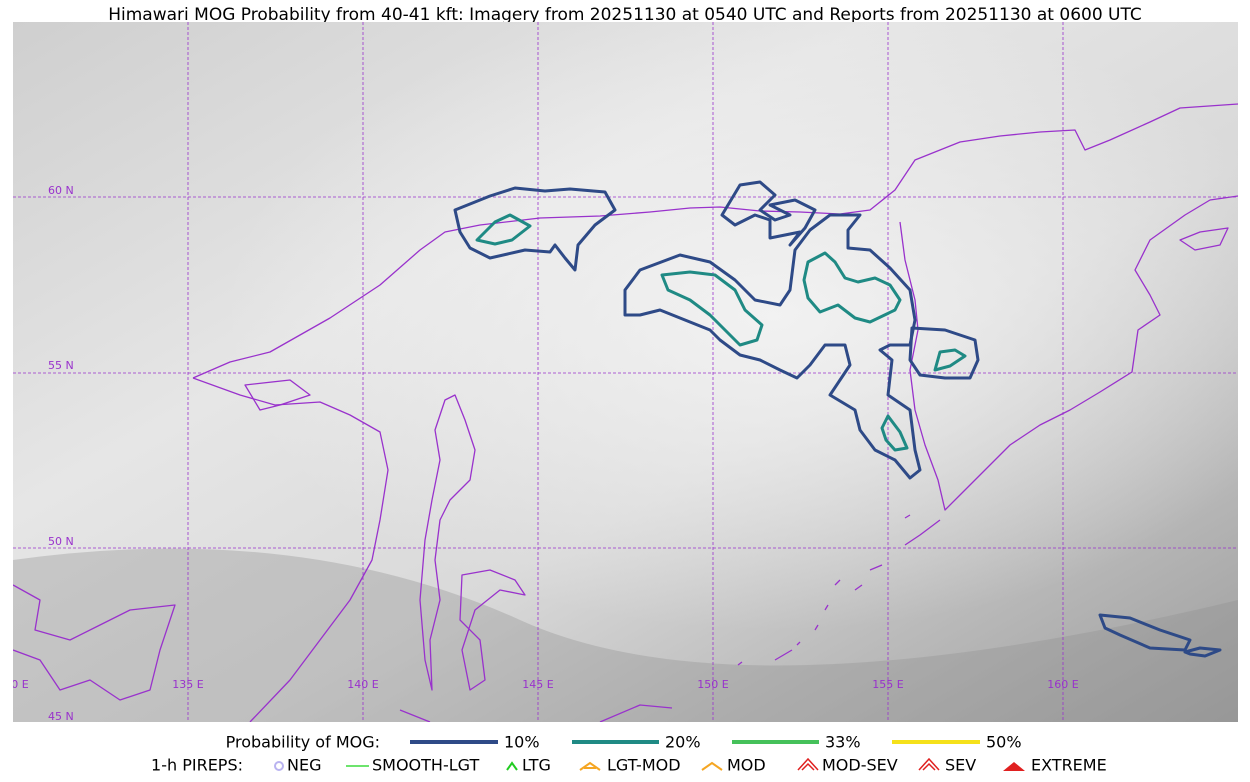  What do you see at coordinates (537, 684) in the screenshot?
I see `lon-label: 145 E` at bounding box center [537, 684].